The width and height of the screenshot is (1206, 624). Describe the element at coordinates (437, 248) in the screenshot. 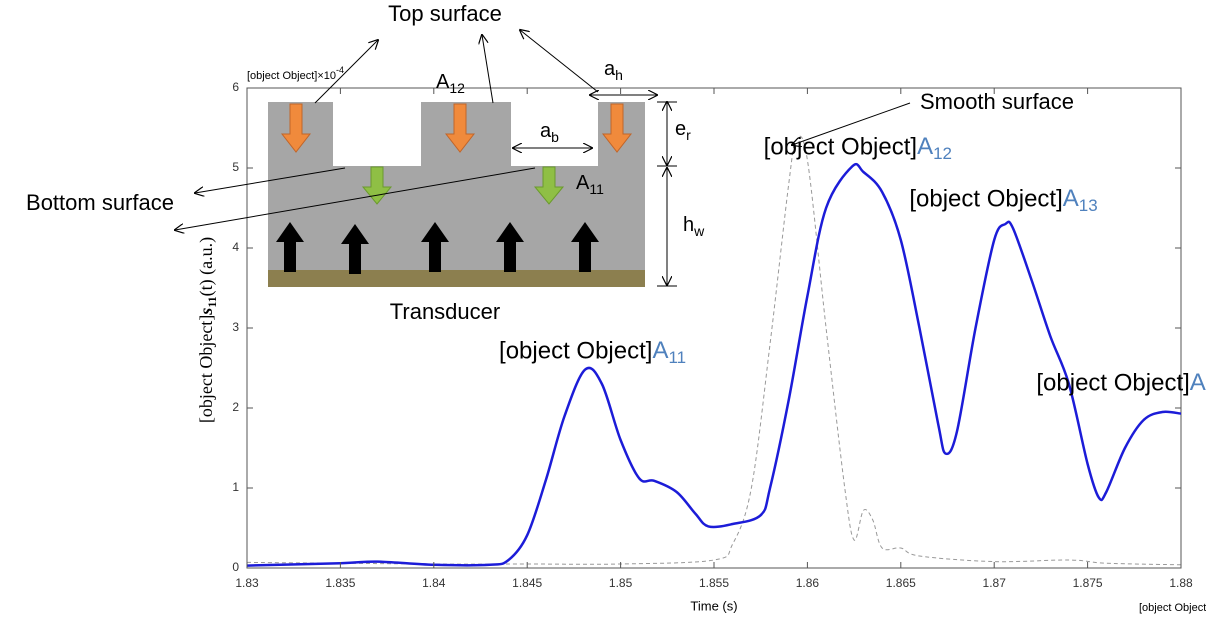

I see `wave-arrows` at that location.